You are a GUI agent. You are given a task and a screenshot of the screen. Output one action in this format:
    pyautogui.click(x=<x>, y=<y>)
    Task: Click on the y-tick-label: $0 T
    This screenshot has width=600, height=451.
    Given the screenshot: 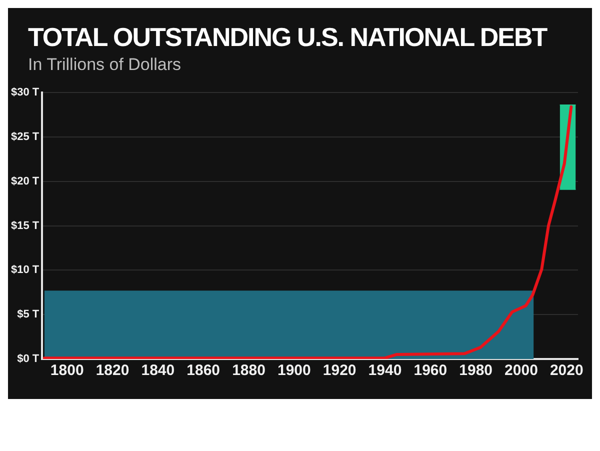 What is the action you would take?
    pyautogui.click(x=28, y=359)
    